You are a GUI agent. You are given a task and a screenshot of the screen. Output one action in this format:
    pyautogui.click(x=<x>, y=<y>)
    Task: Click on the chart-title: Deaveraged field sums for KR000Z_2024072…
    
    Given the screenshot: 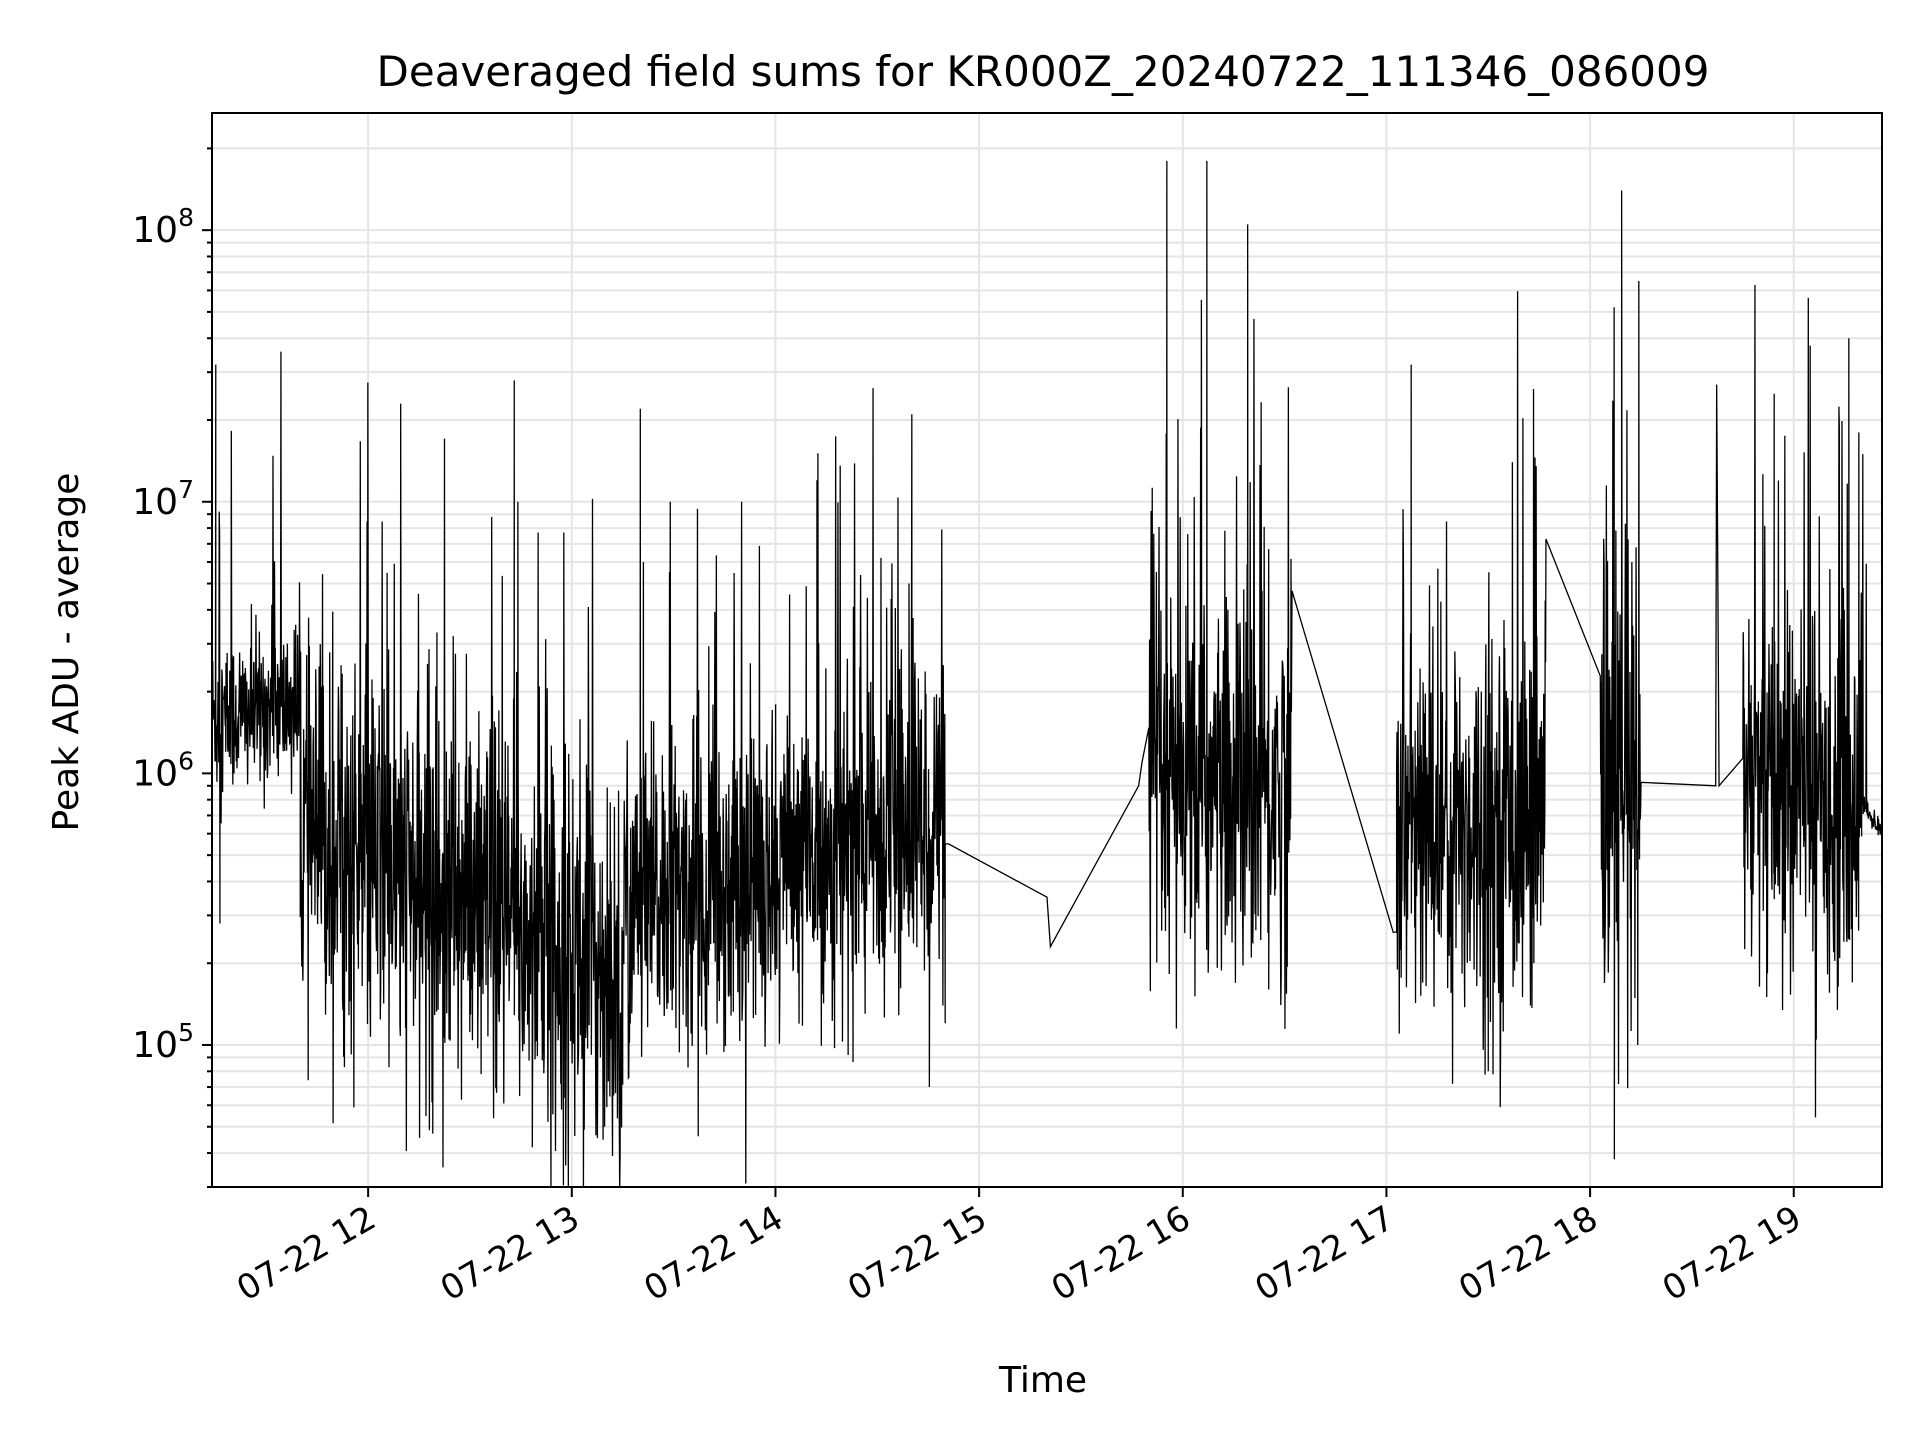 What is the action you would take?
    pyautogui.click(x=1043, y=71)
    